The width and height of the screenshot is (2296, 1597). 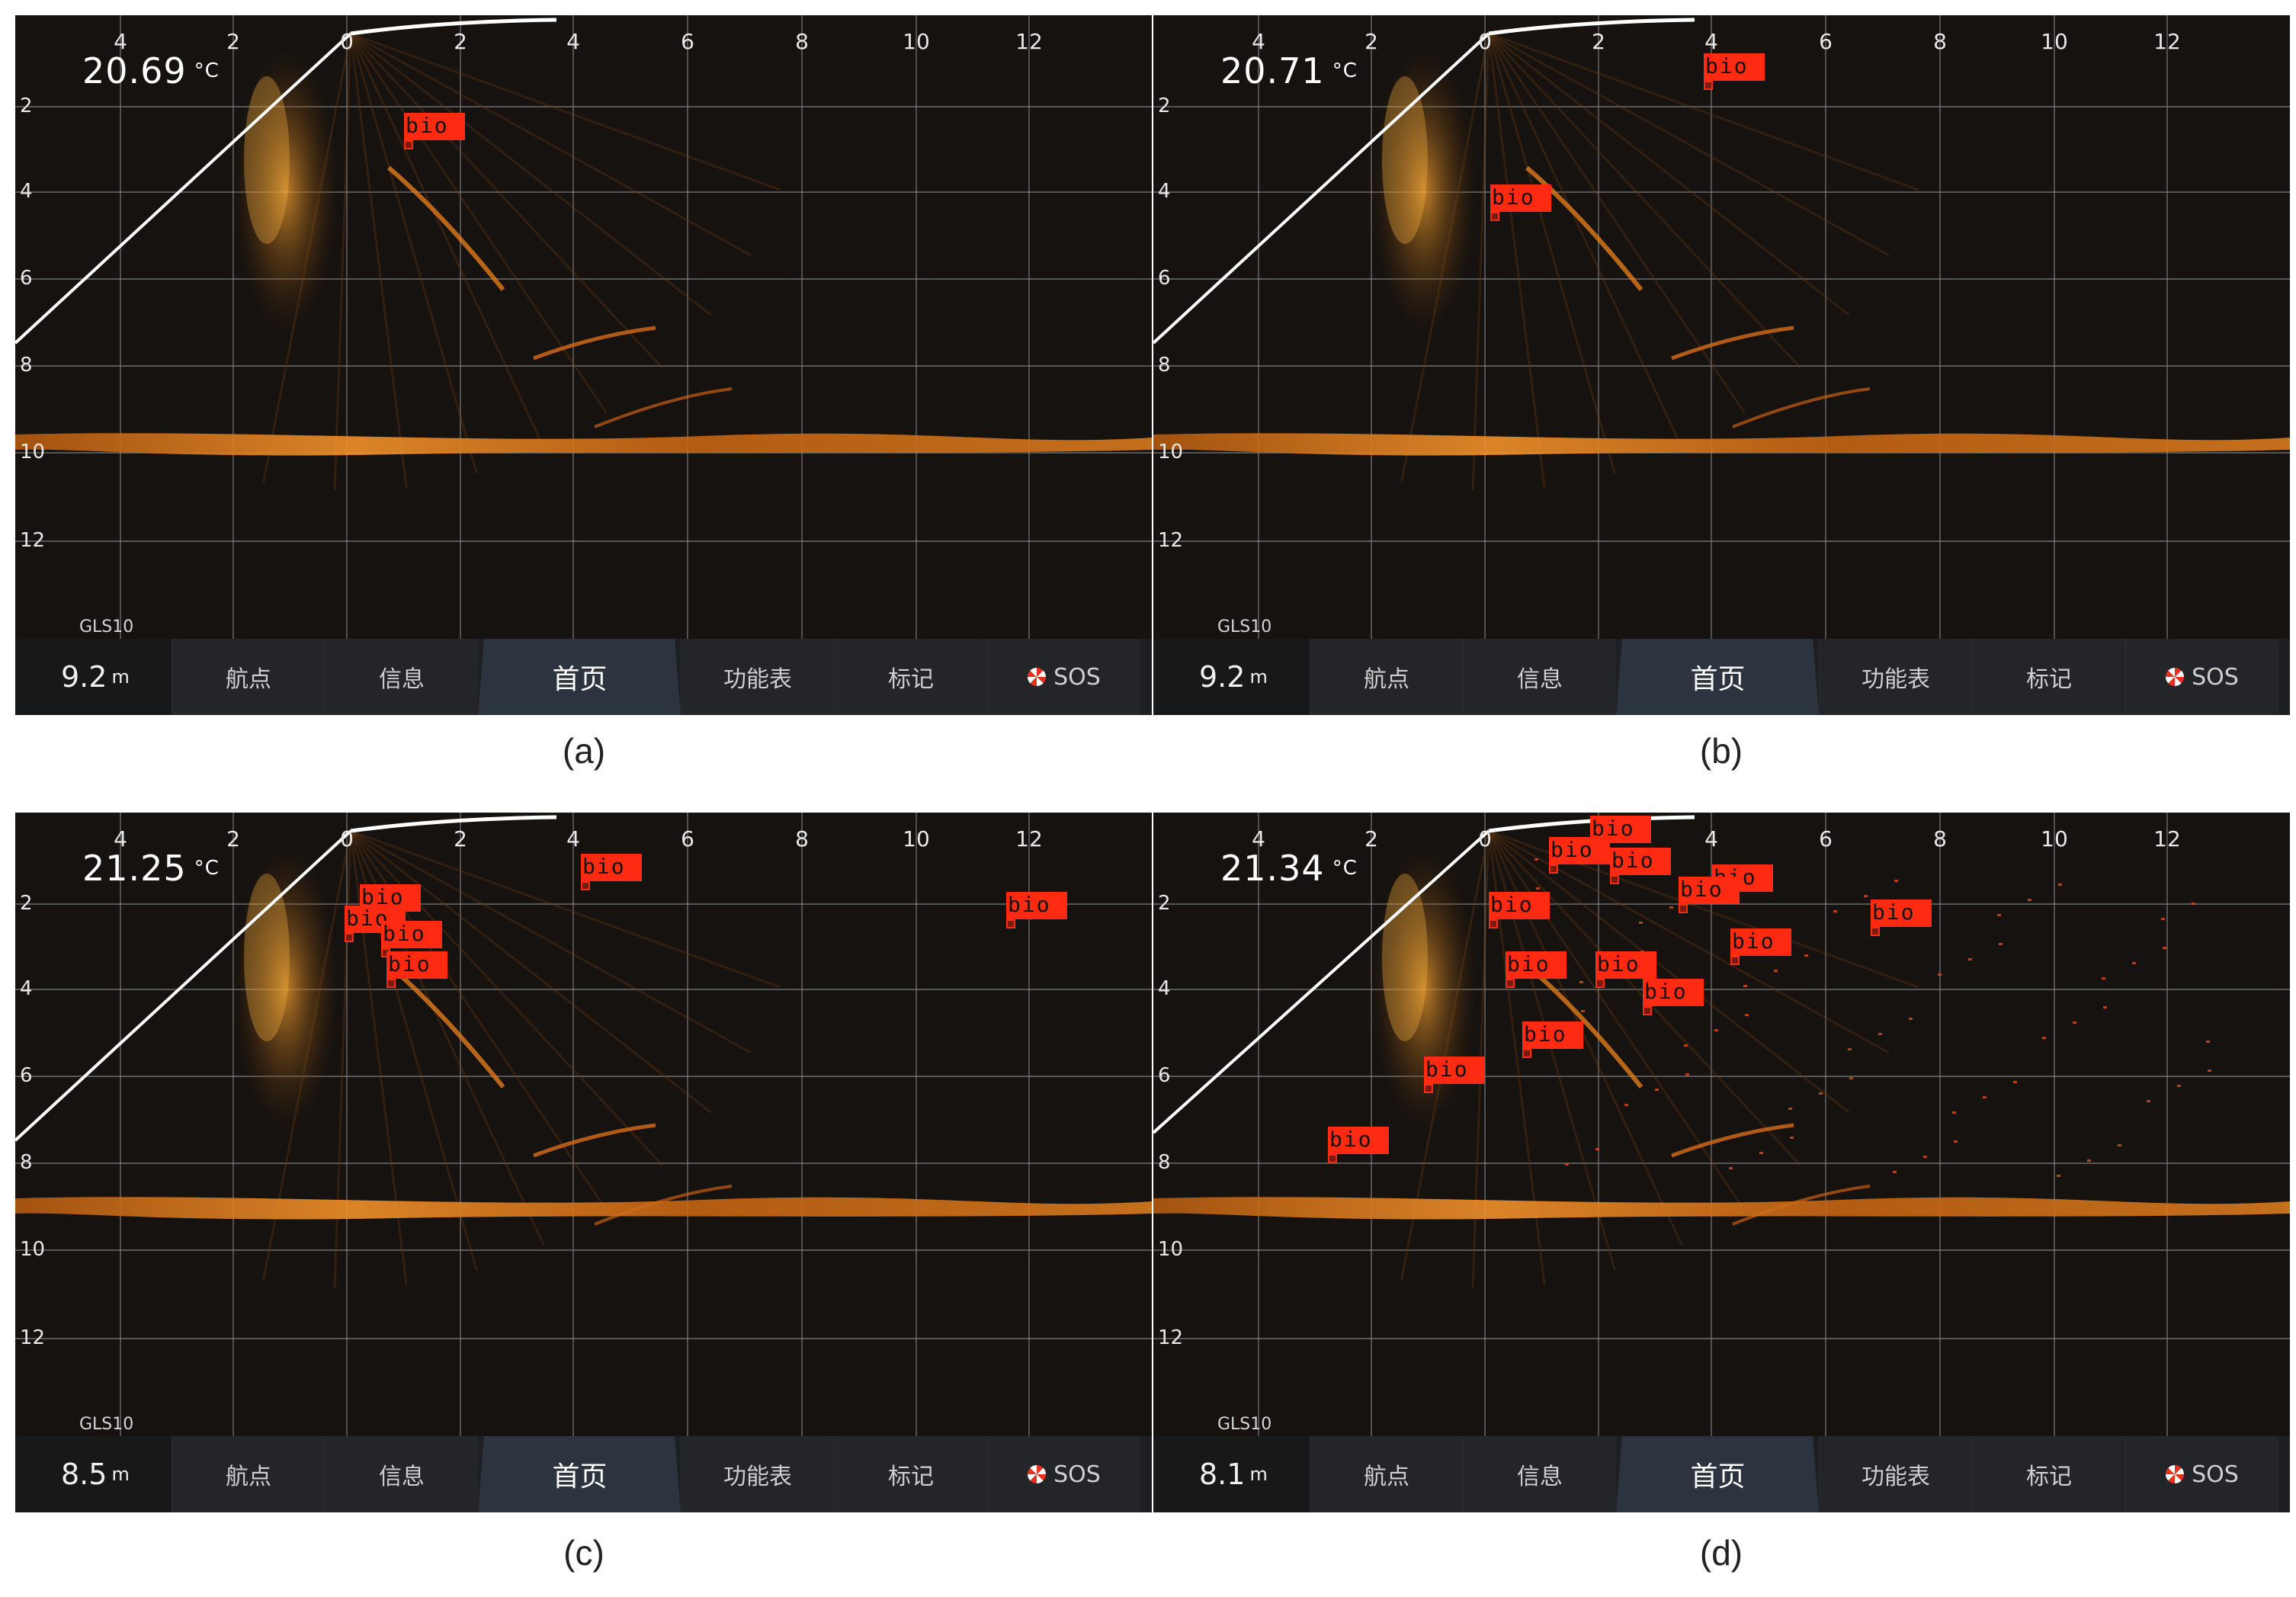 What do you see at coordinates (1289, 868) in the screenshot?
I see `water-temperature: 21.34 °C` at bounding box center [1289, 868].